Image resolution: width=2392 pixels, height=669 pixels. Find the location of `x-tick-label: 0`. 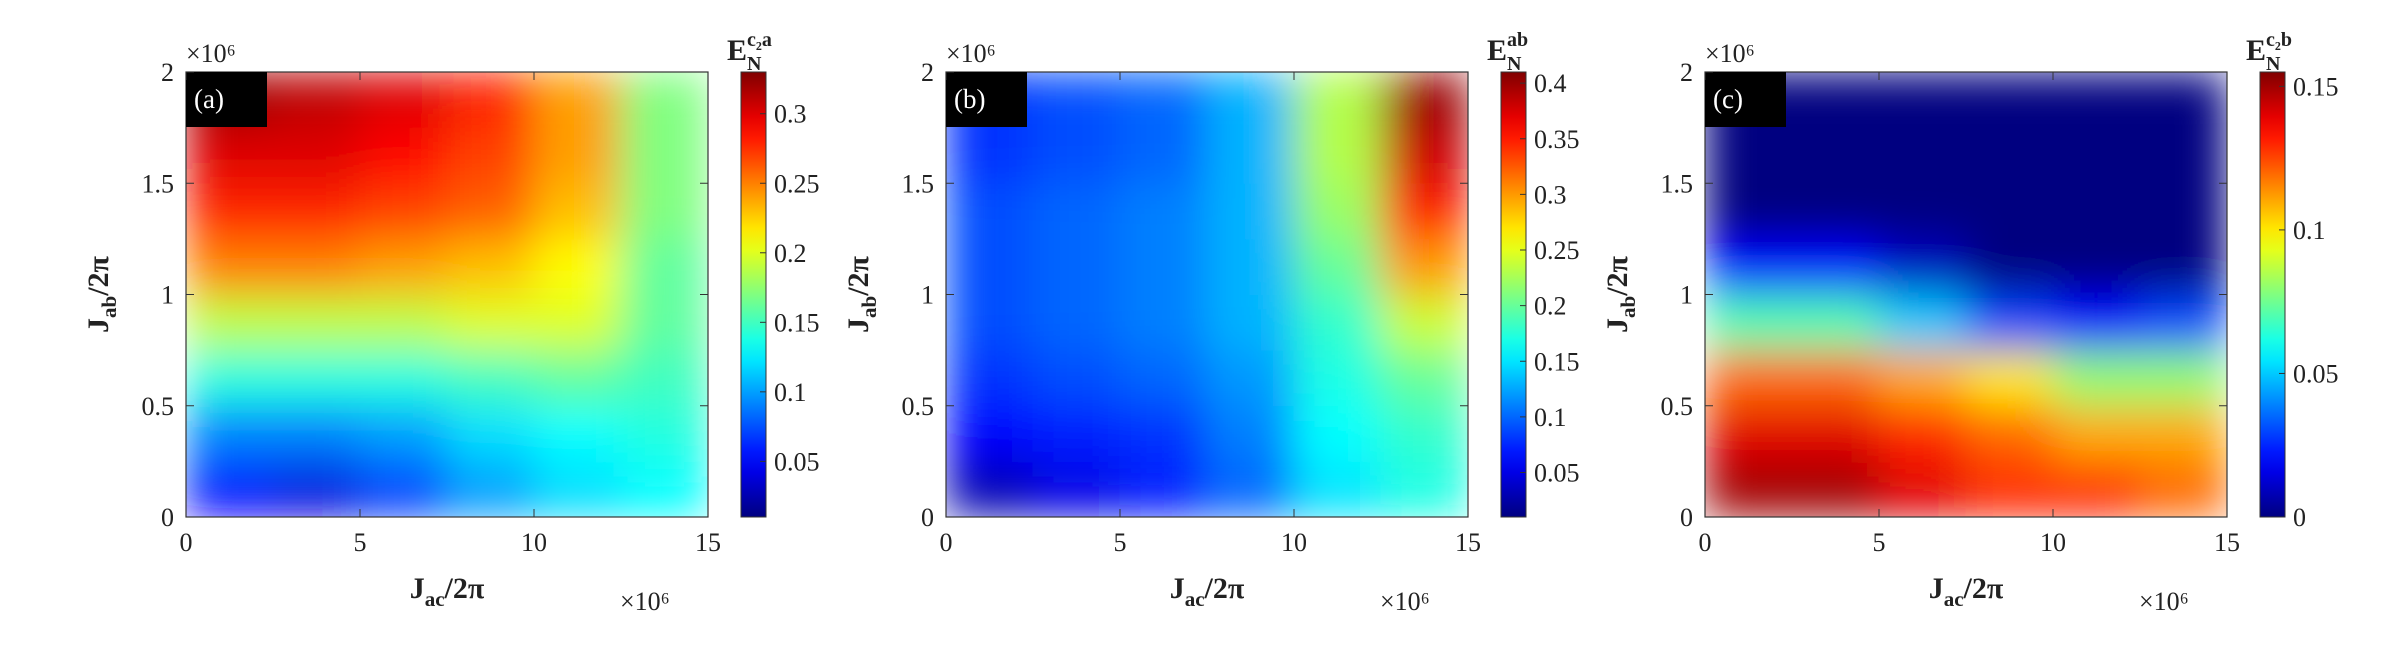

x-tick-label: 0 is located at coordinates (186, 542).